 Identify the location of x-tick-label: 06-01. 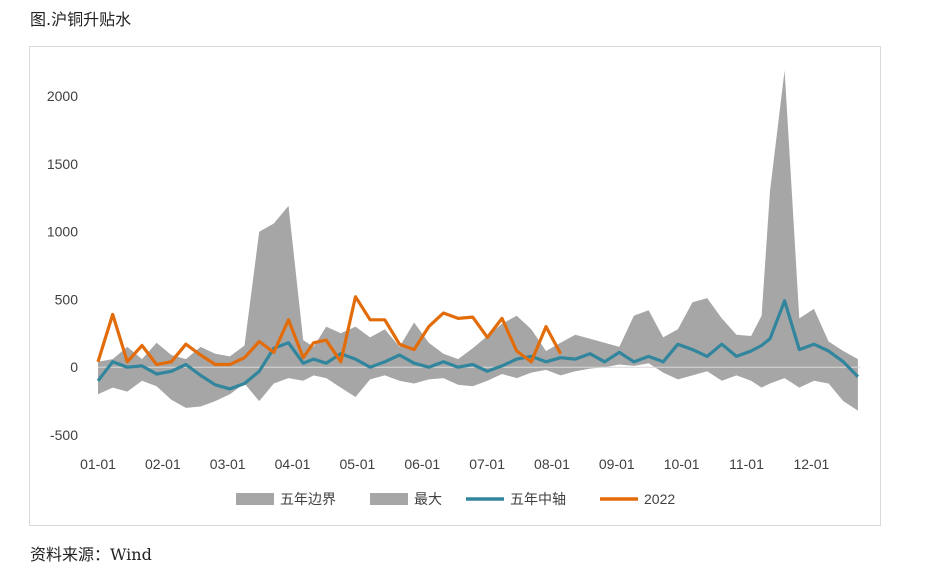
(422, 464).